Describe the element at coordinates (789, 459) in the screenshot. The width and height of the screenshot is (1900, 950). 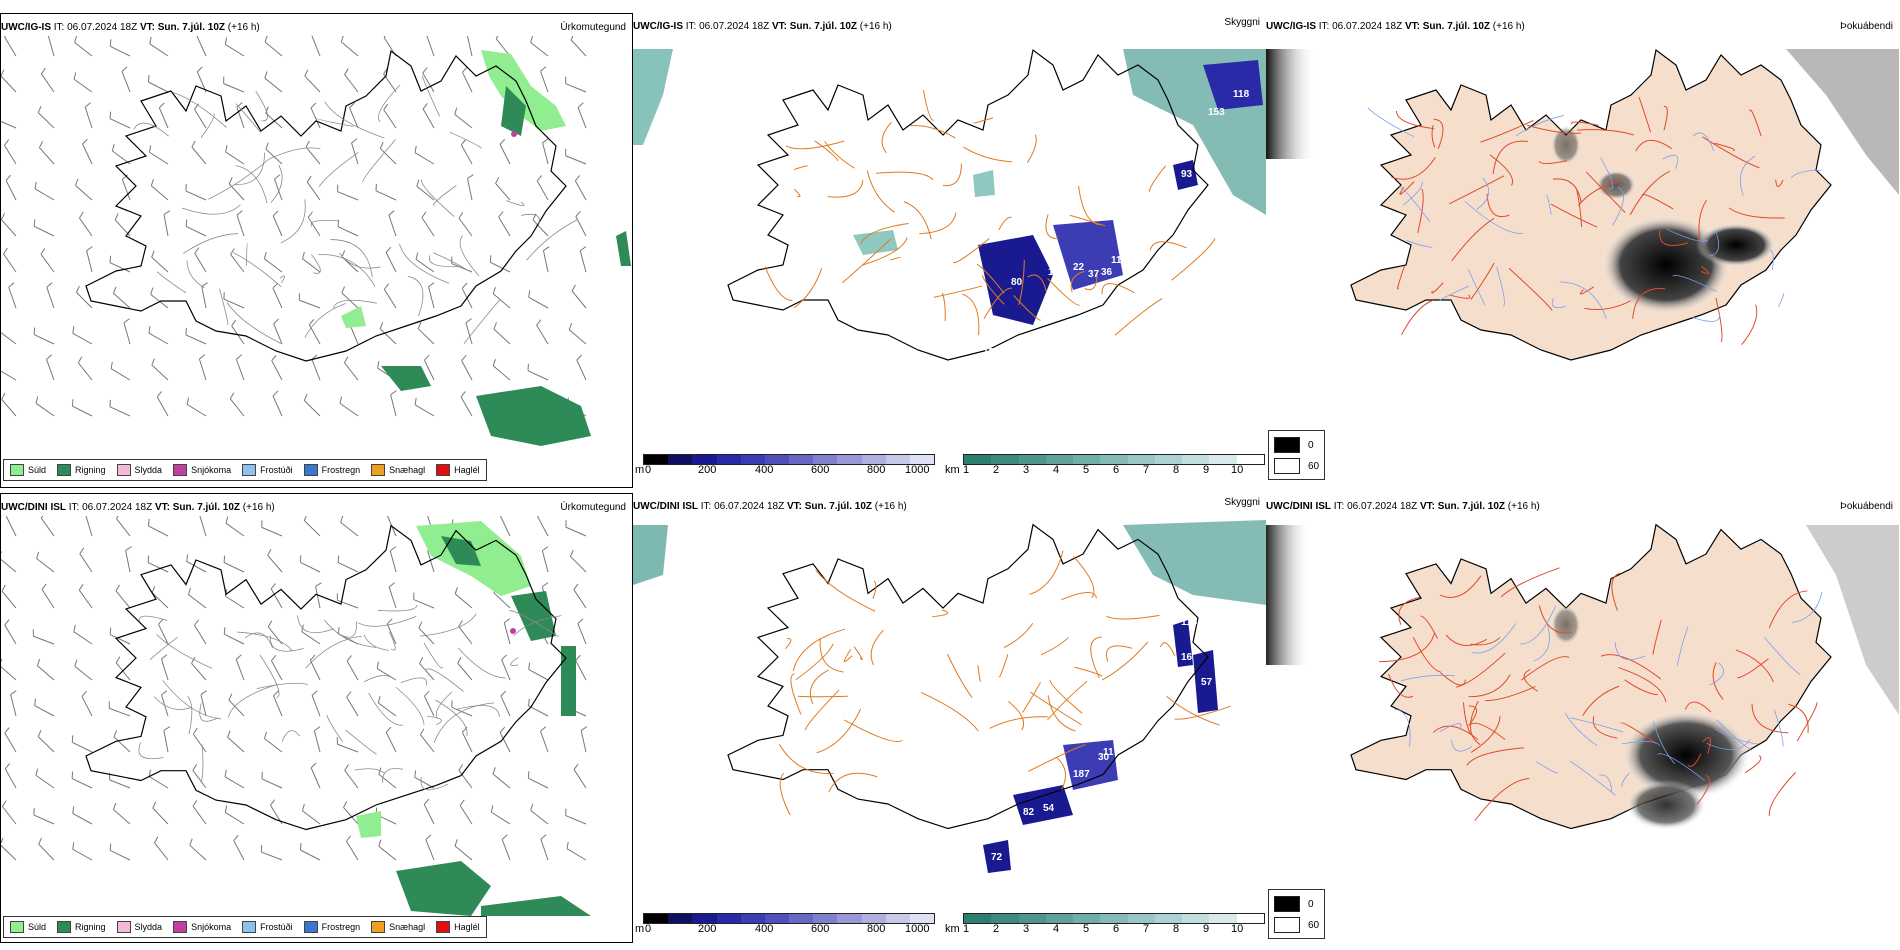
I see `ceiling-bar` at that location.